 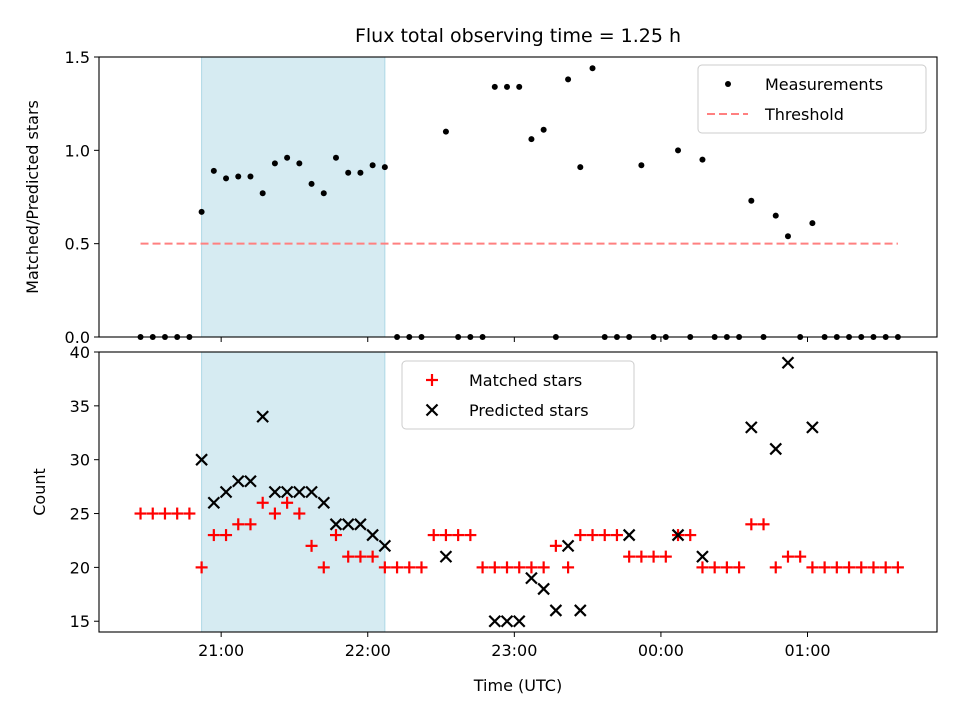 I want to click on y-axis-label: Matched/Predicted stars, so click(x=32, y=197).